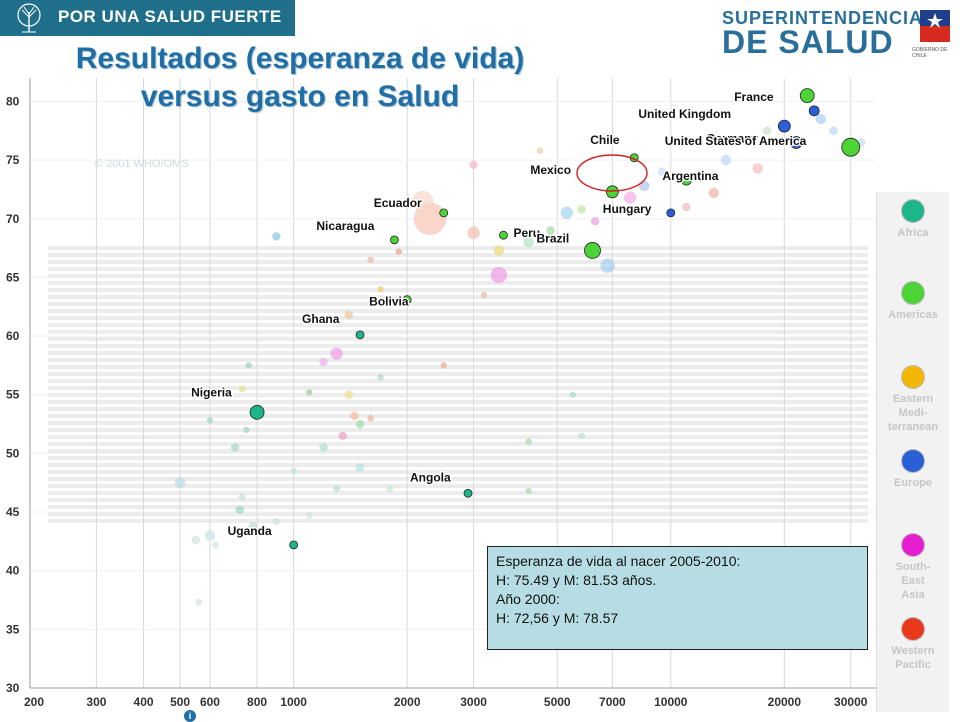  What do you see at coordinates (913, 461) in the screenshot?
I see `legend-dot-europe` at bounding box center [913, 461].